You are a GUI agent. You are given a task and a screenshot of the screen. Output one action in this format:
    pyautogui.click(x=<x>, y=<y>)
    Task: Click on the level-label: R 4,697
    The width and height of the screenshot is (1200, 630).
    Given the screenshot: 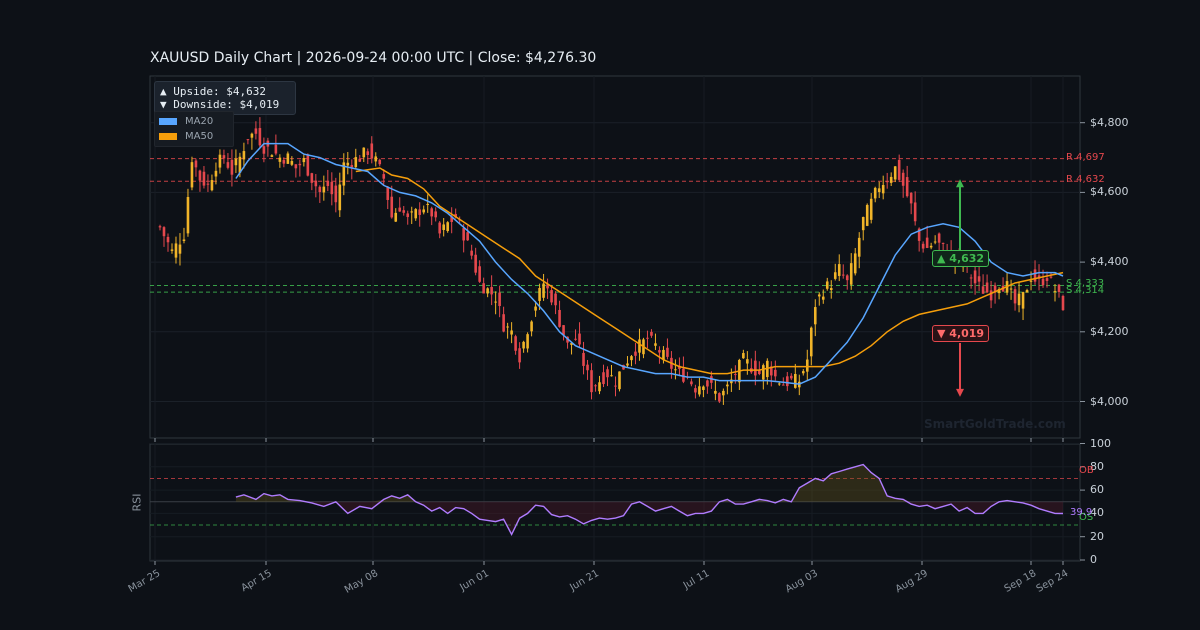 What is the action you would take?
    pyautogui.click(x=1085, y=157)
    